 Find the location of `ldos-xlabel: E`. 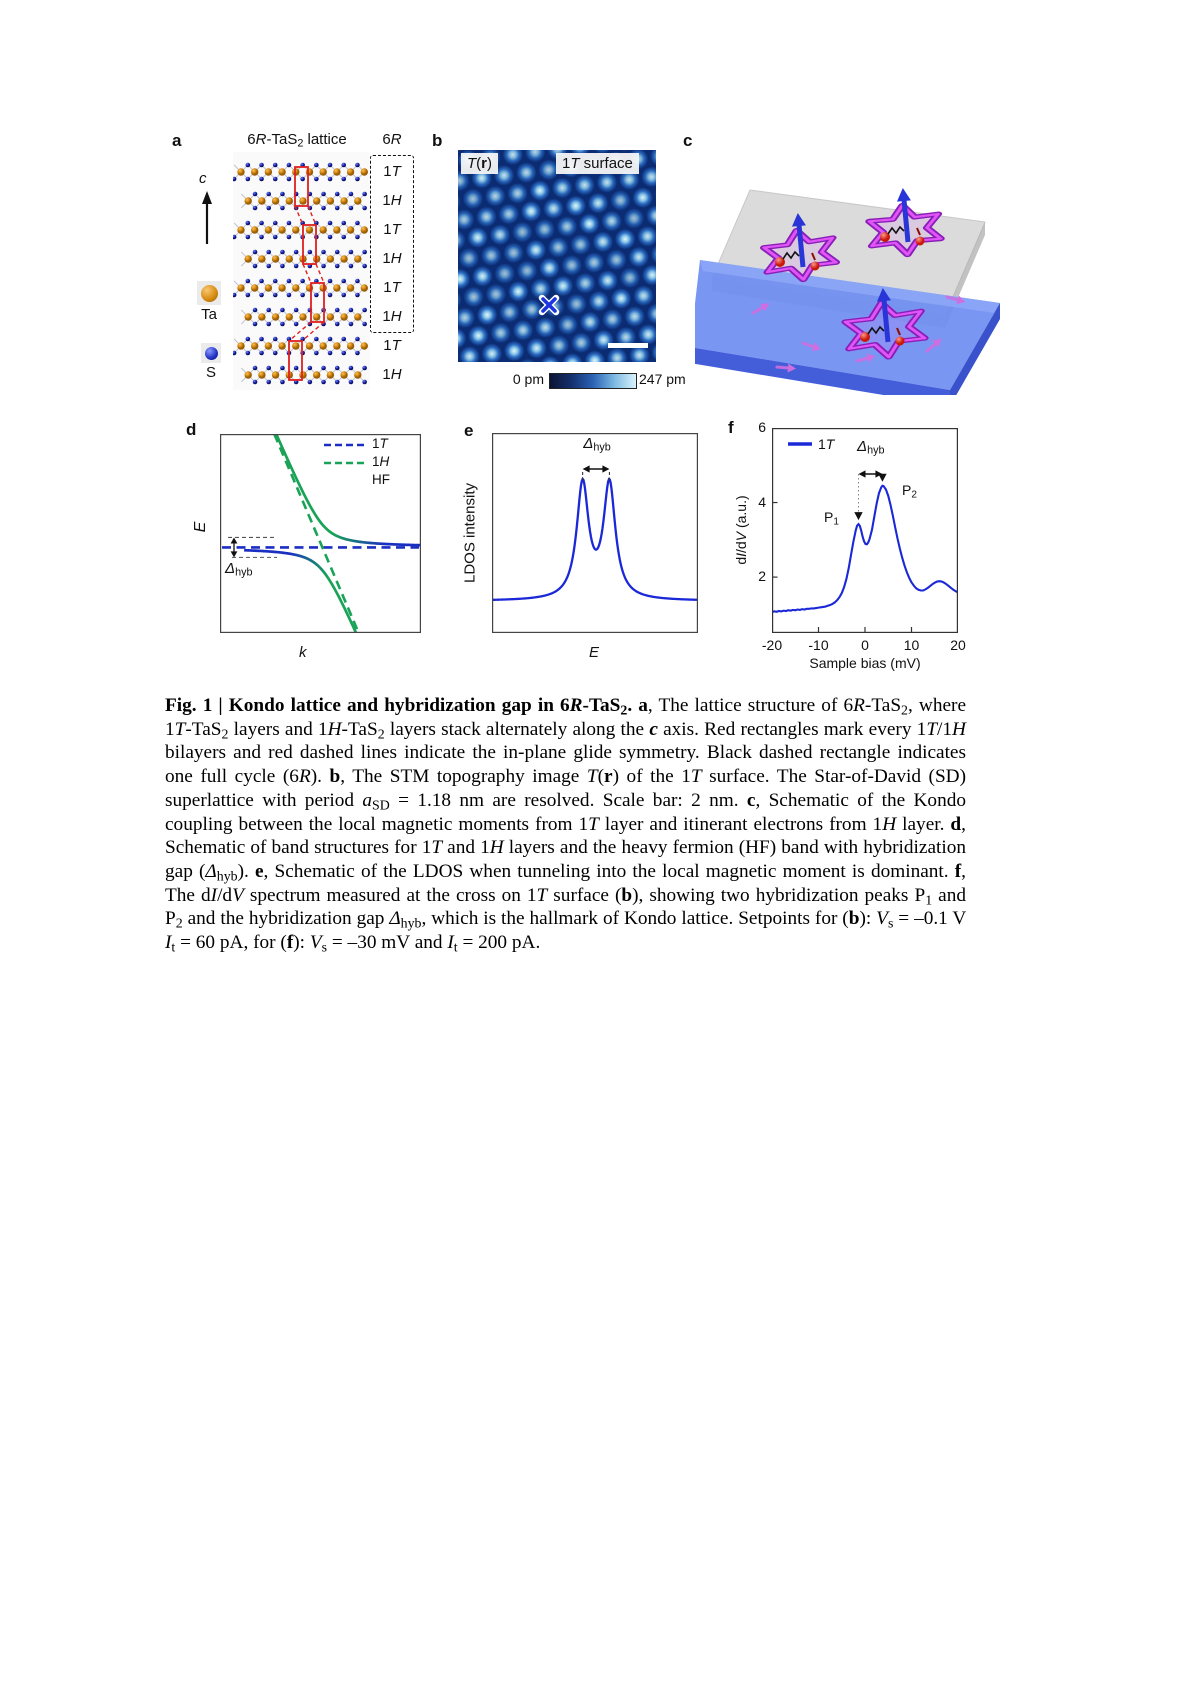

ldos-xlabel: E is located at coordinates (594, 652).